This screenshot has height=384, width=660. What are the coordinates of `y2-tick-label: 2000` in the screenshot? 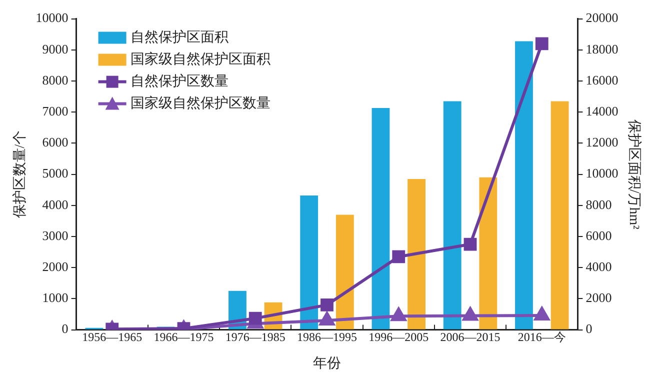 It's located at (599, 298).